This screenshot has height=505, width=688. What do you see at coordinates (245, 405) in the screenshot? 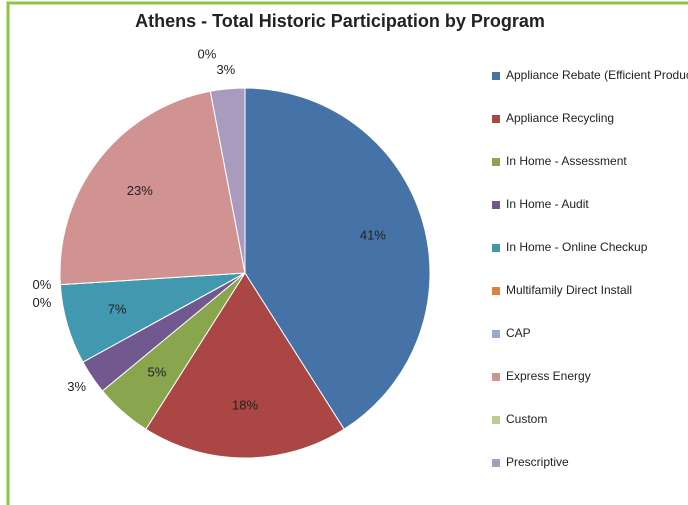
I see `data-label: 18%` at bounding box center [245, 405].